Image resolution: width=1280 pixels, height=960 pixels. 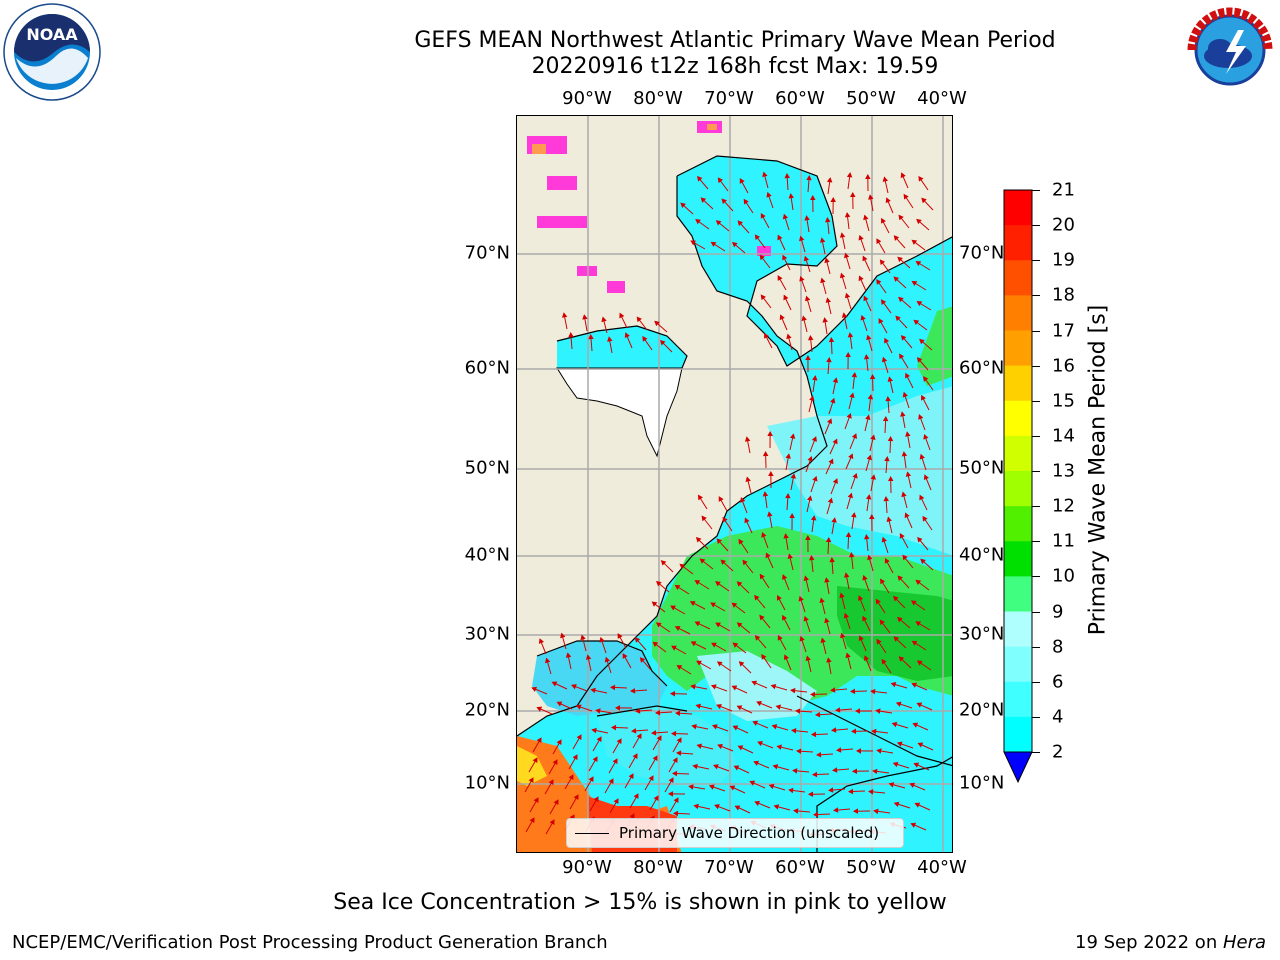 What do you see at coordinates (1018, 486) in the screenshot?
I see `colorbar-swatches` at bounding box center [1018, 486].